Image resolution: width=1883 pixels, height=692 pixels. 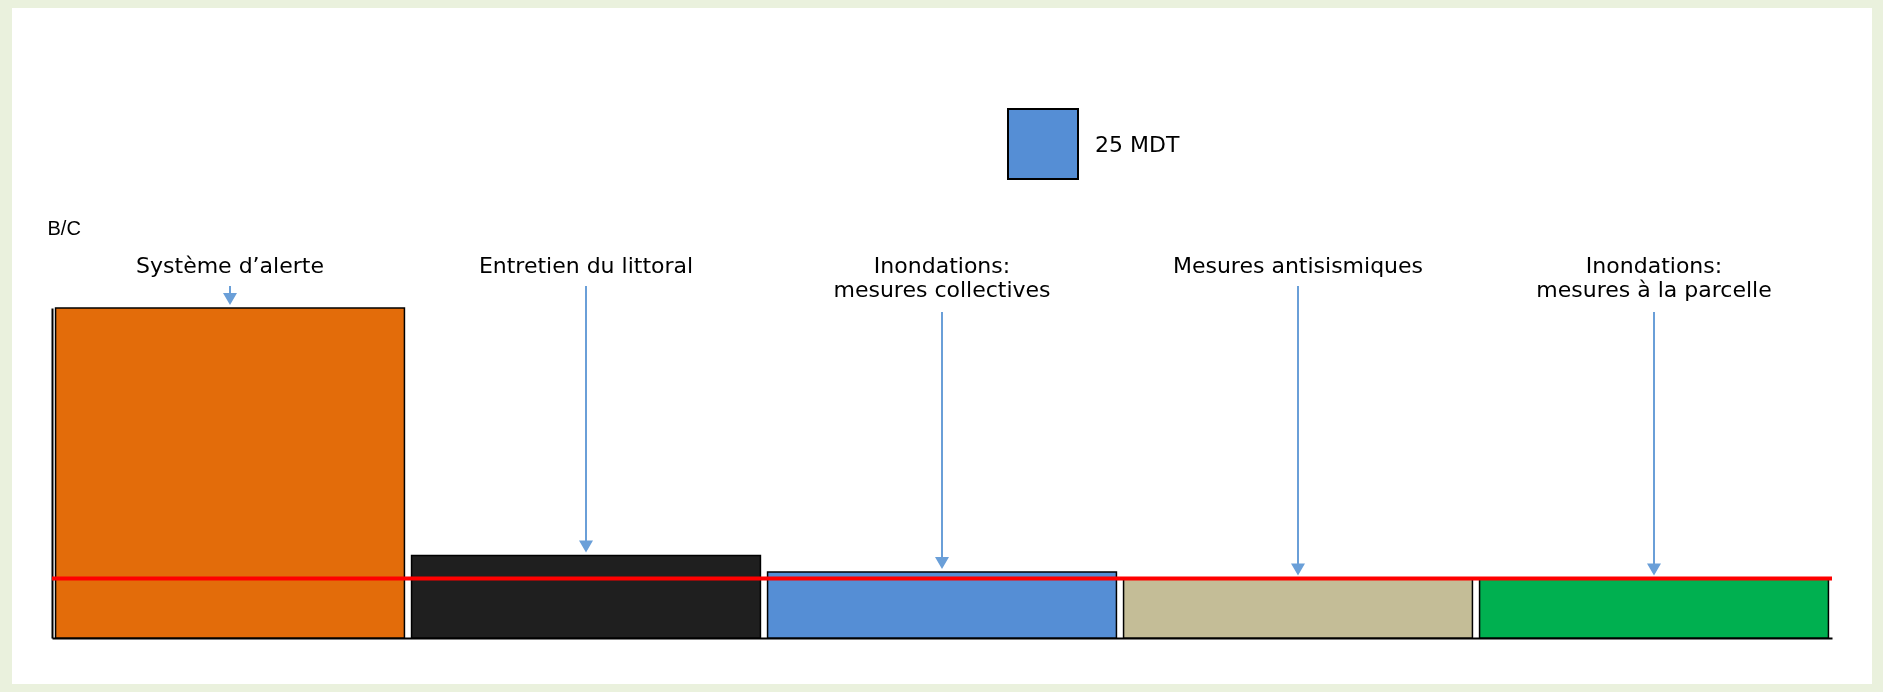 I want to click on x-tick-label: Inondations: mesures collectives, so click(x=942, y=277).